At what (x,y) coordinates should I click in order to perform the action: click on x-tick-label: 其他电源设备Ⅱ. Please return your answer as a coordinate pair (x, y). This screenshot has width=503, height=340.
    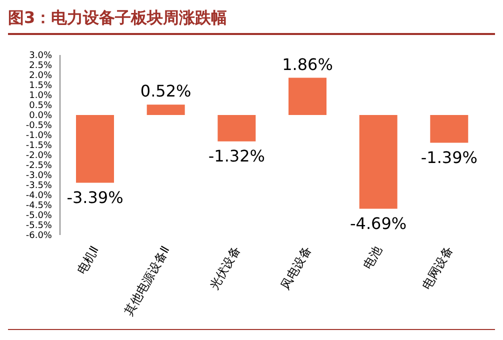
    Looking at the image, I should click on (146, 281).